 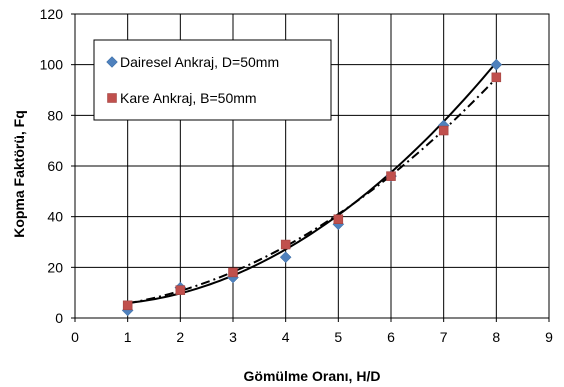 I want to click on y-tick-labels: 0 20 40 60 80 100 120, so click(x=57, y=166).